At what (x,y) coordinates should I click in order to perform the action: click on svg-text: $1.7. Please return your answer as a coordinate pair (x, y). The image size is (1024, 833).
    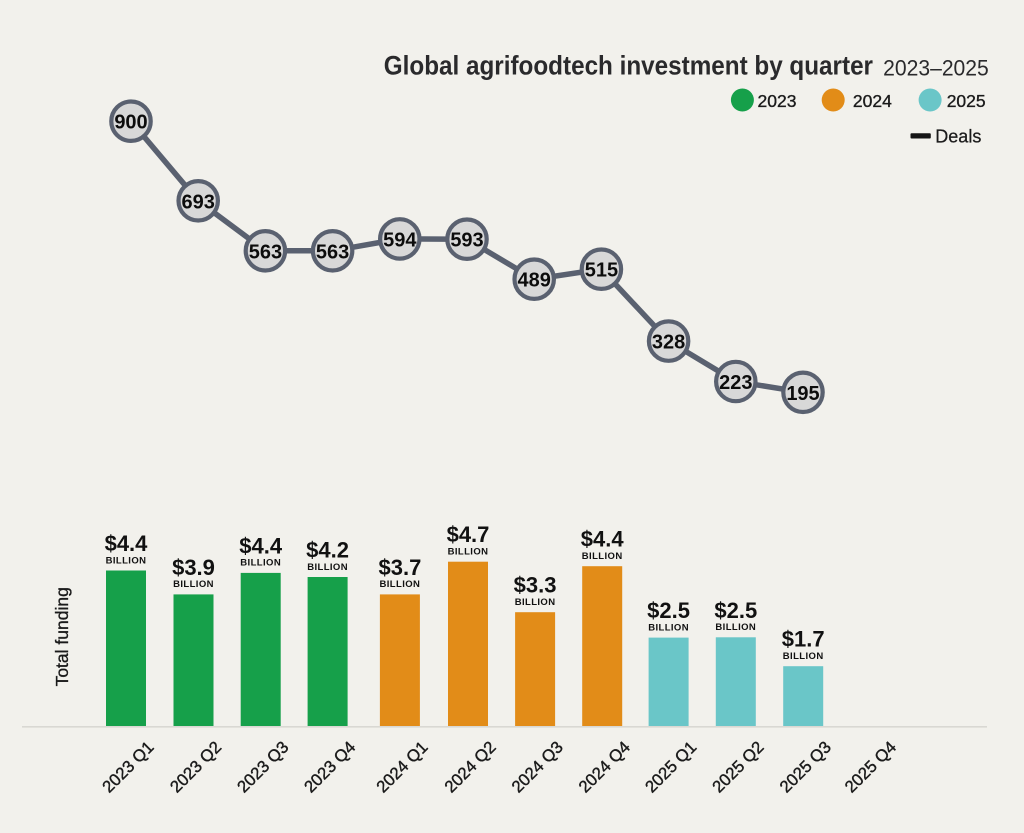
    Looking at the image, I should click on (803, 639).